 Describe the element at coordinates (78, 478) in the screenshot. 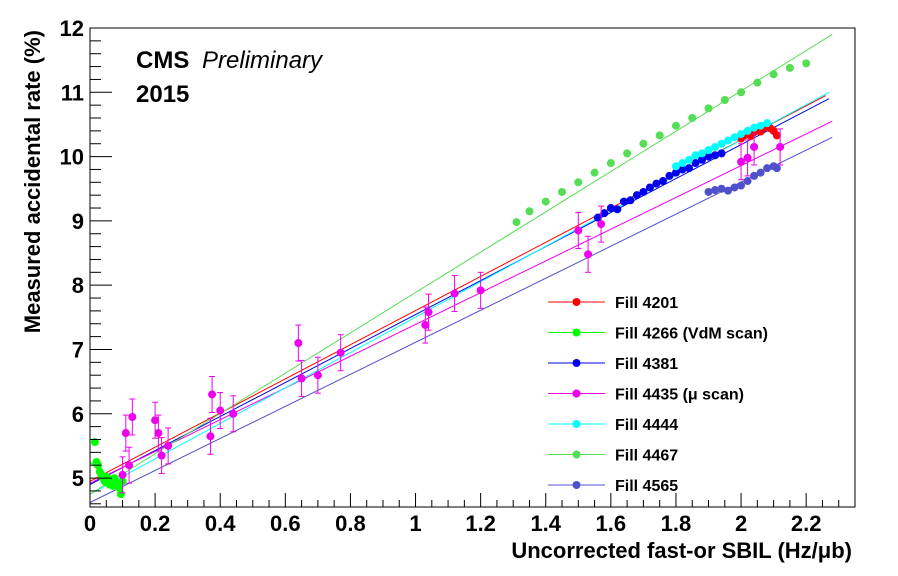

I see `y-tick-label: 5` at that location.